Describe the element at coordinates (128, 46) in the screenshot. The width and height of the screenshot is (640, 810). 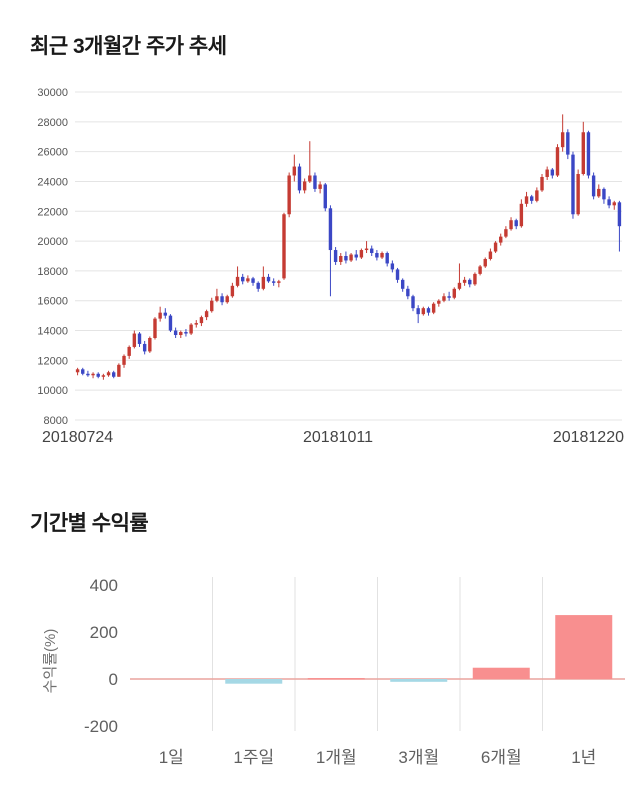
I see `price-chart-title: 최근 3개월간 주가 추세` at that location.